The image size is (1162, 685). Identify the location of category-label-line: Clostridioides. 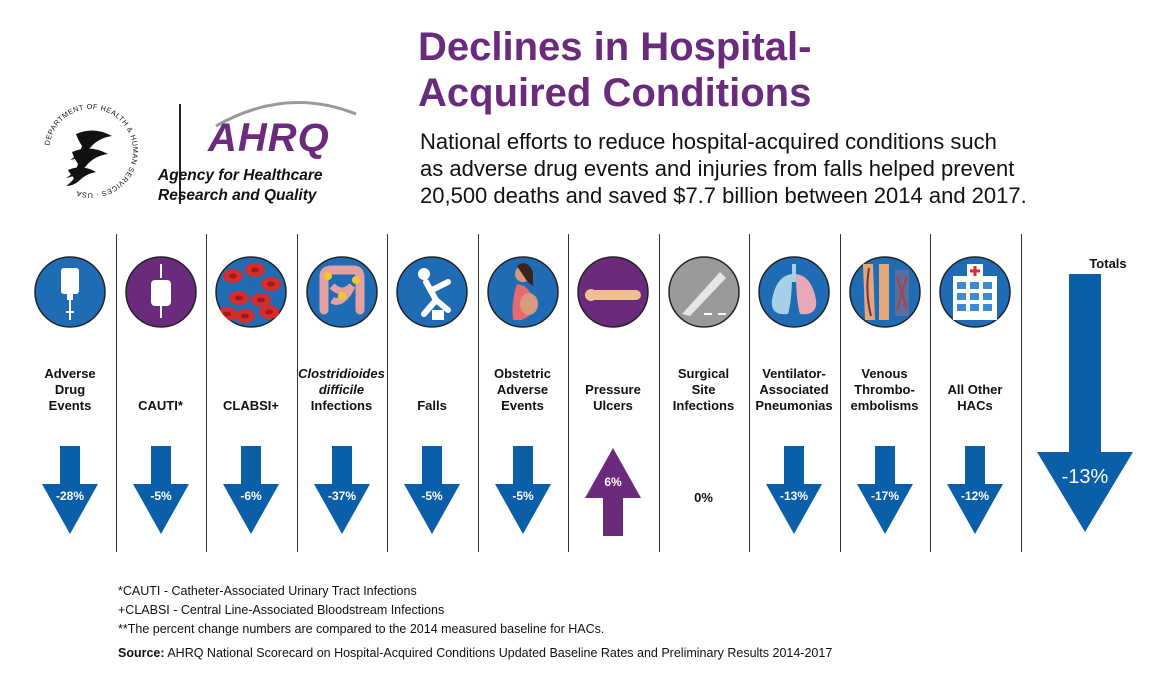
(341, 373).